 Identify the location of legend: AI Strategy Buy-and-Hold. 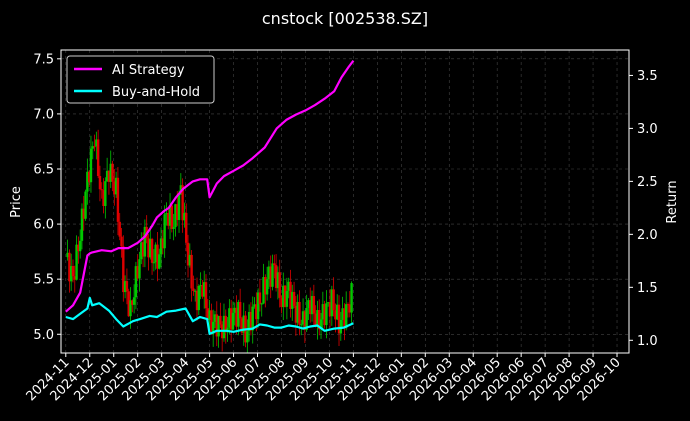
(140, 79).